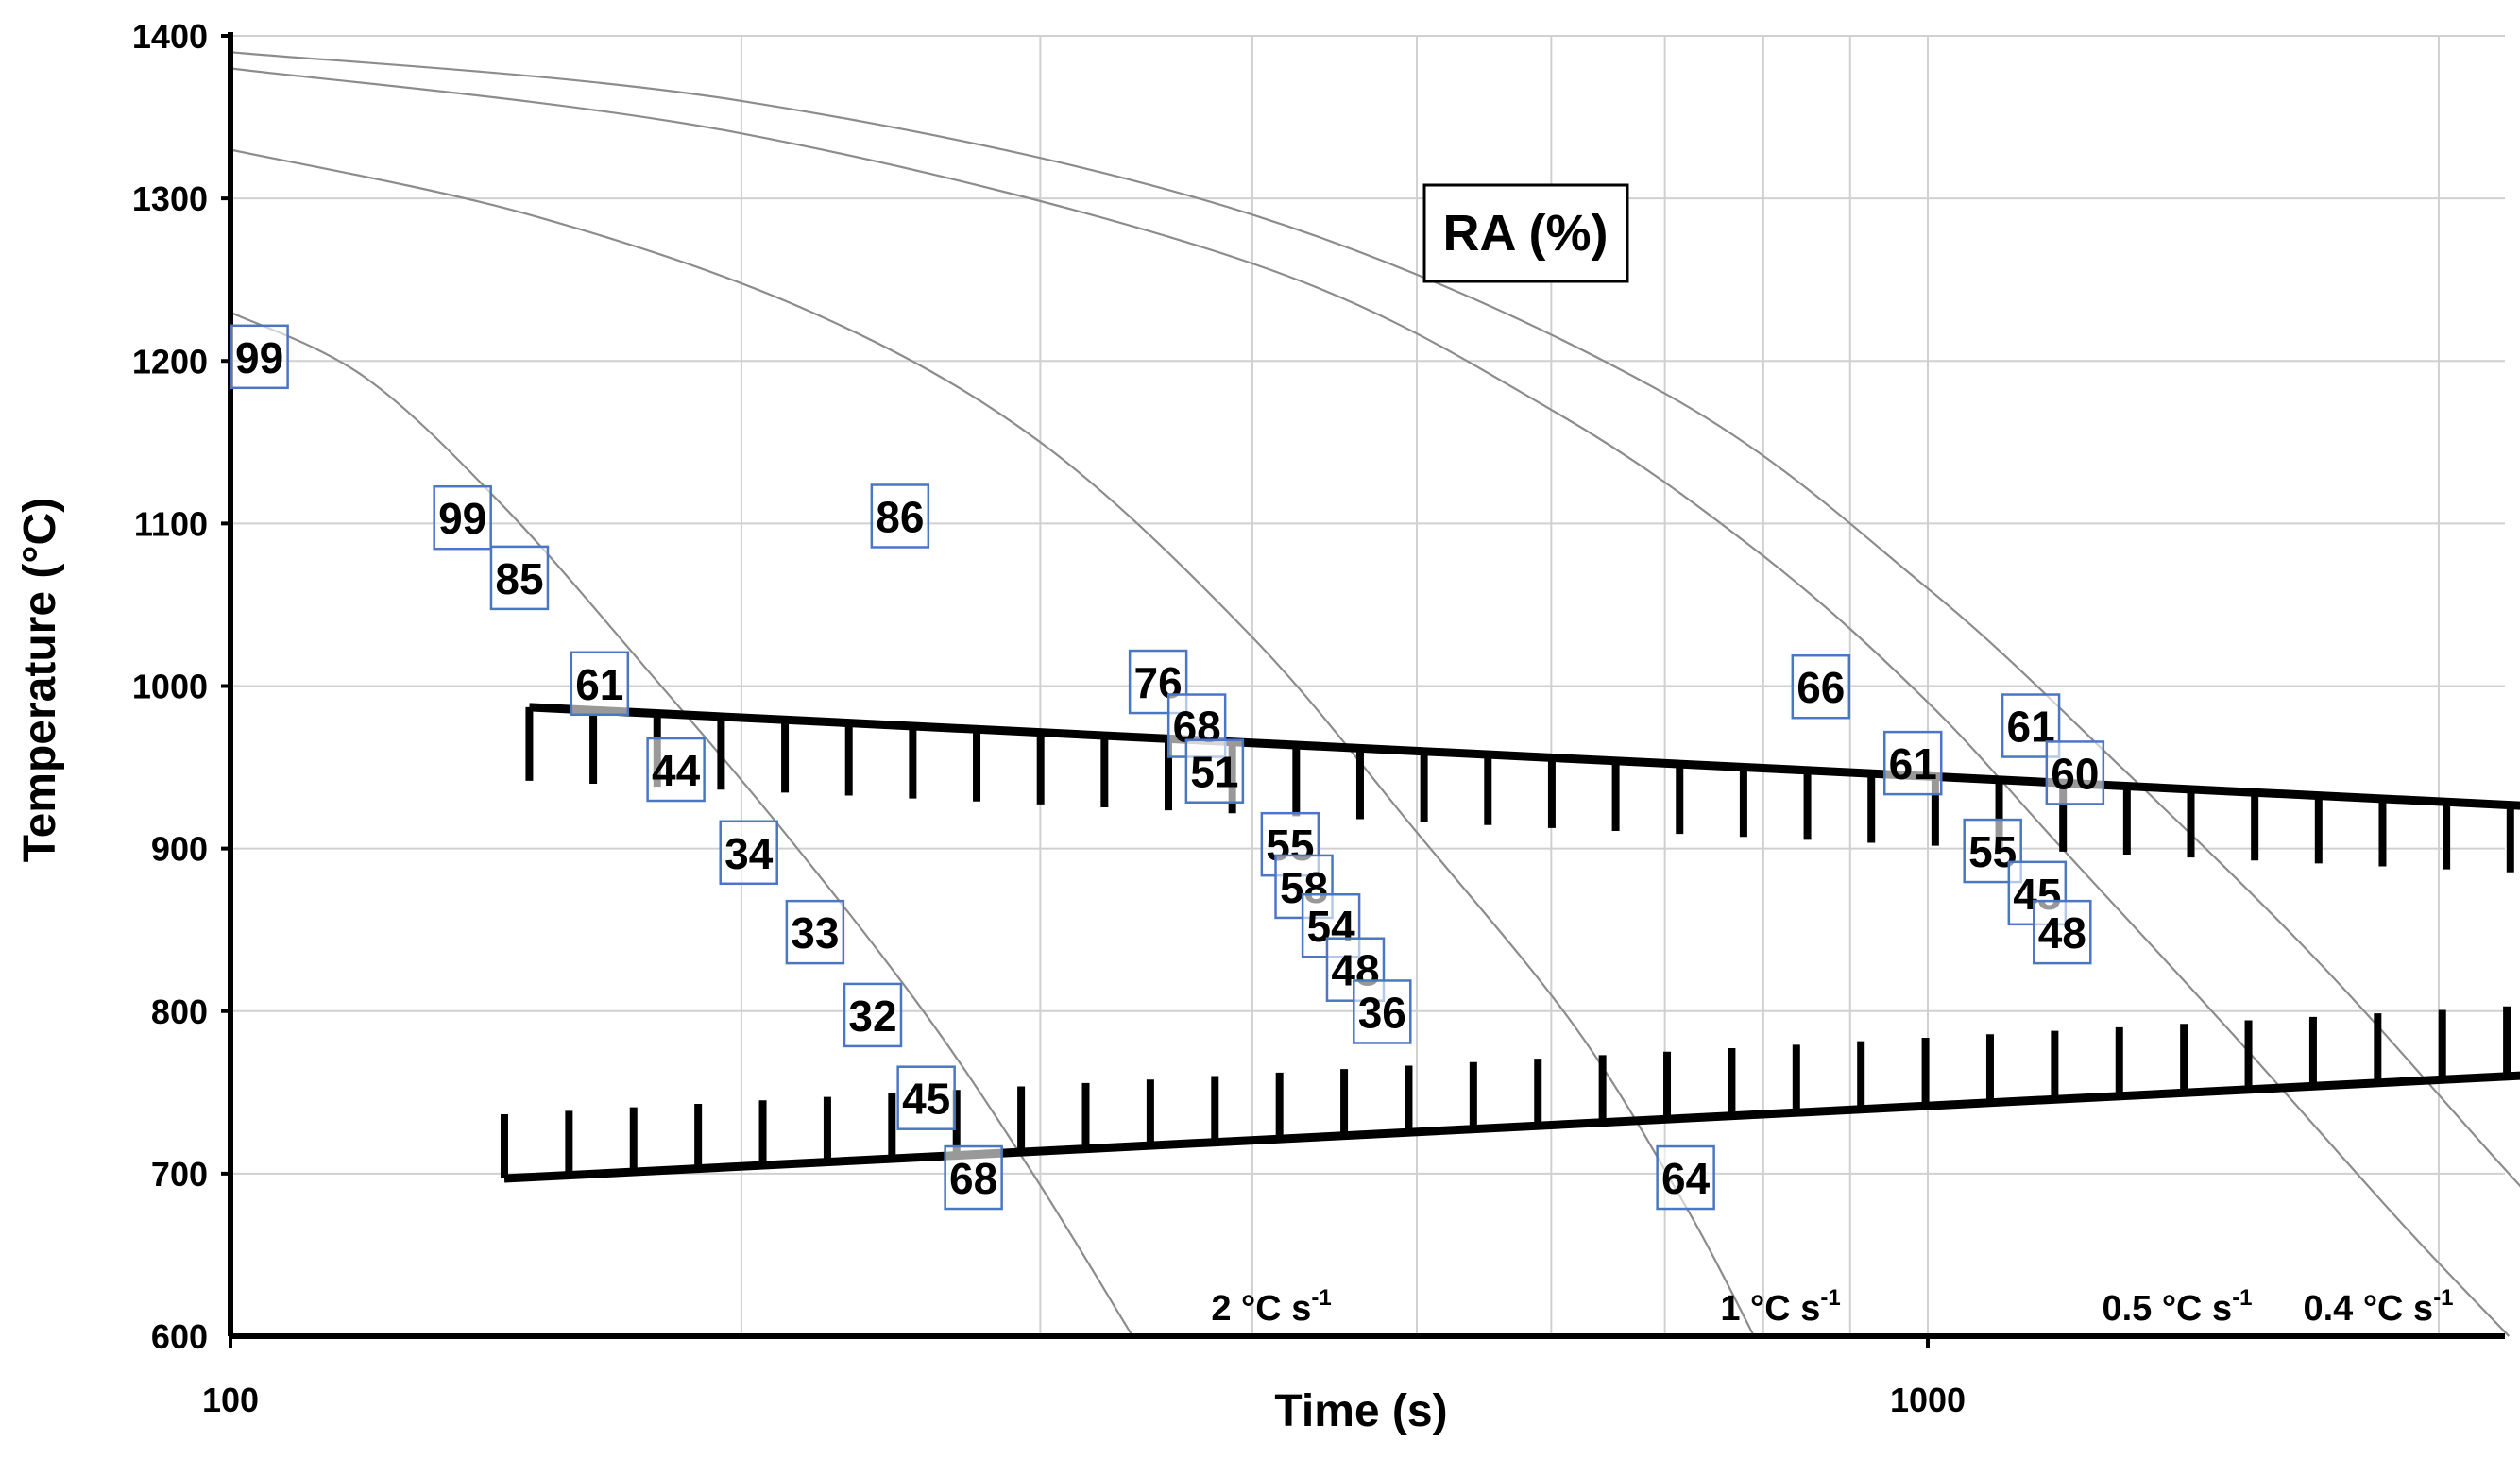 Image resolution: width=2520 pixels, height=1458 pixels. I want to click on x-tick-label: 1000, so click(1928, 1400).